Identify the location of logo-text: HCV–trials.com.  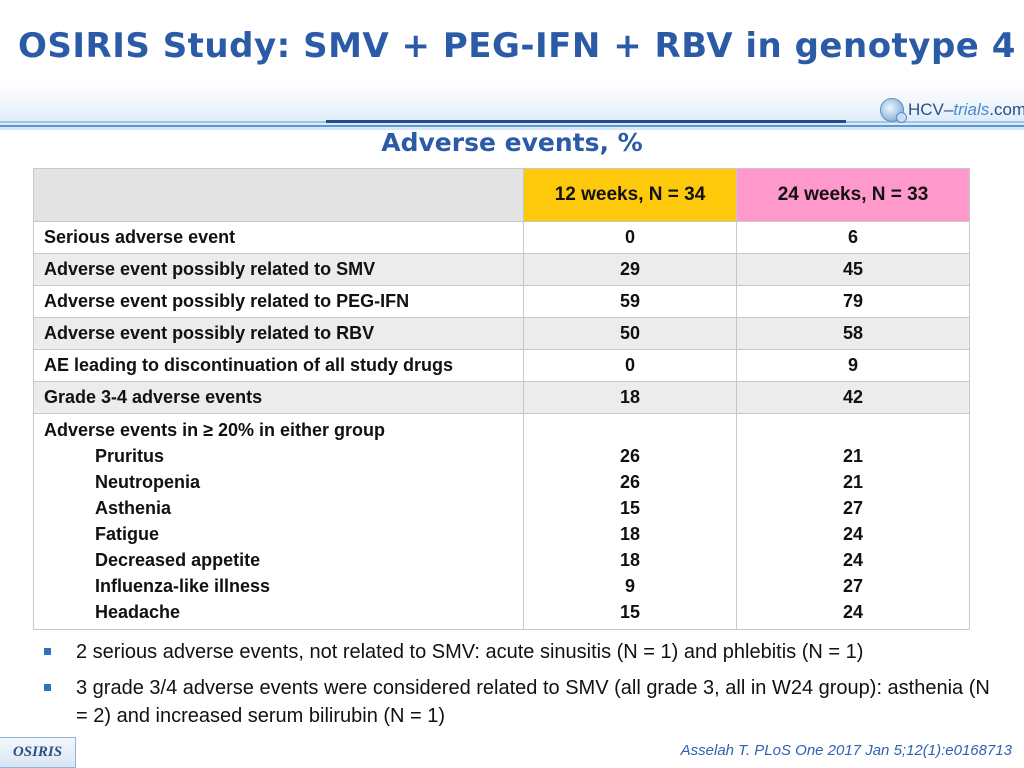
(966, 110).